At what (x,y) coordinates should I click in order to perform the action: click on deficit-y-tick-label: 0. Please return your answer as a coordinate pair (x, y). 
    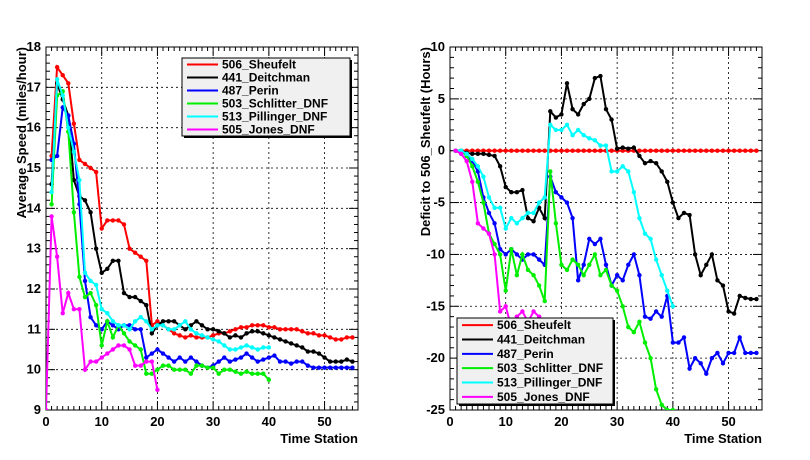
    Looking at the image, I should click on (441, 150).